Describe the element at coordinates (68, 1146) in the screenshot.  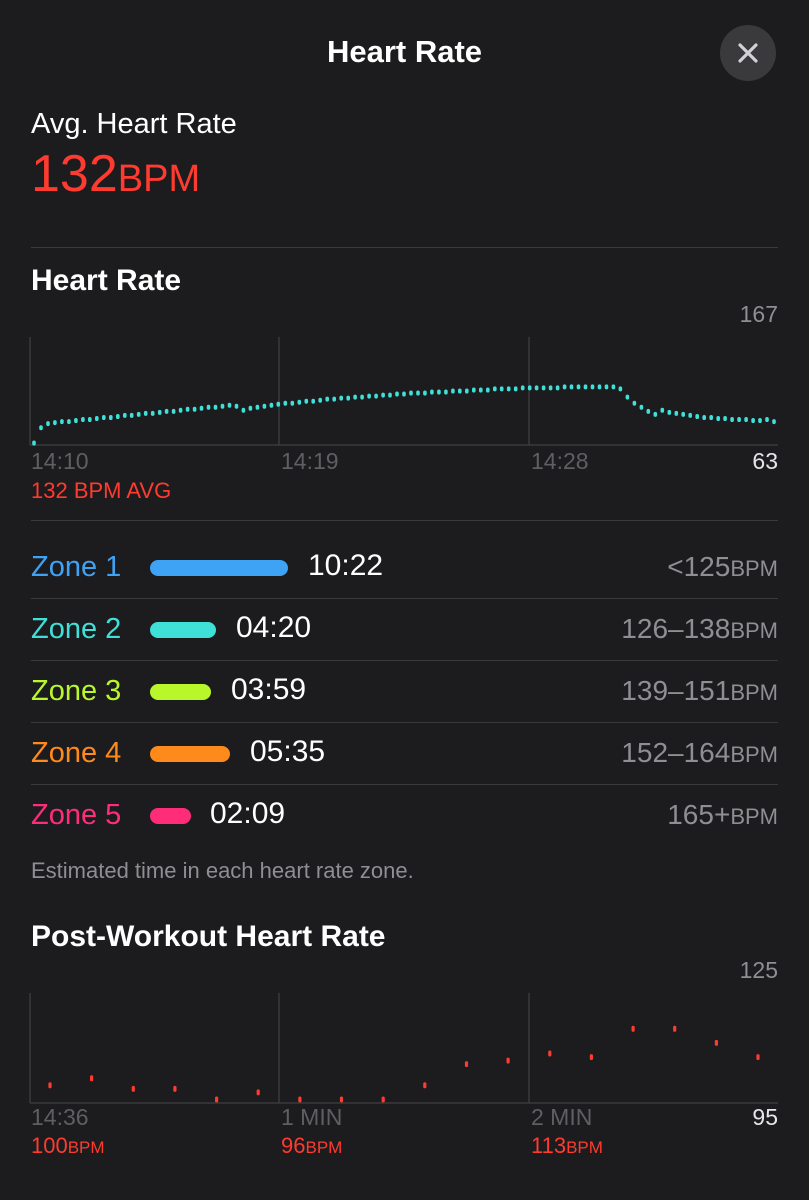
I see `post-workout-bpm-label: 100BPM` at that location.